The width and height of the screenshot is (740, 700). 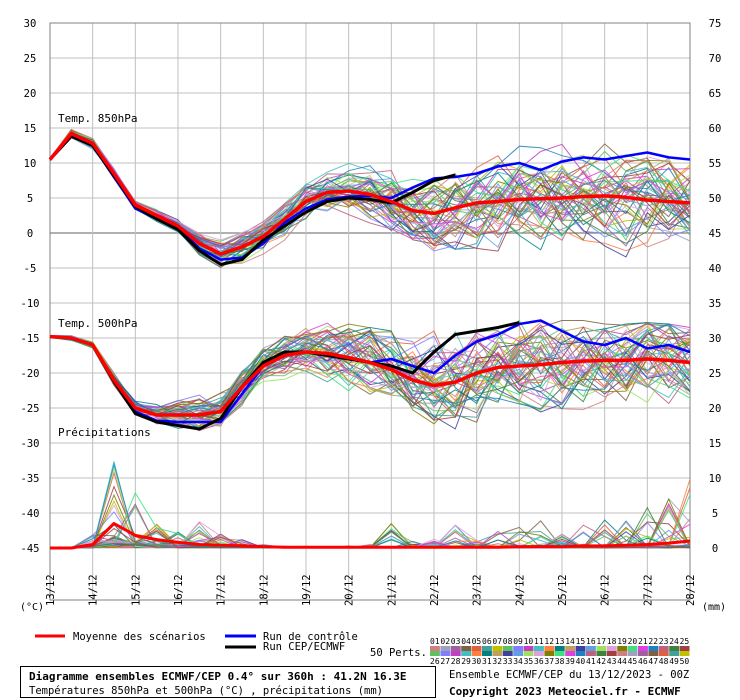 What do you see at coordinates (653, 641) in the screenshot?
I see `pert-id-label: 22` at bounding box center [653, 641].